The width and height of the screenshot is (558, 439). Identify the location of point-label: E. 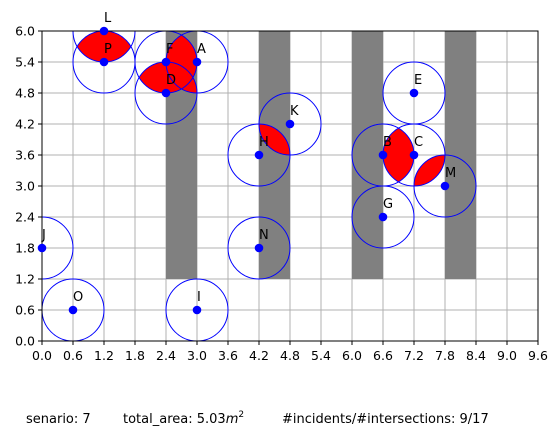
(418, 80).